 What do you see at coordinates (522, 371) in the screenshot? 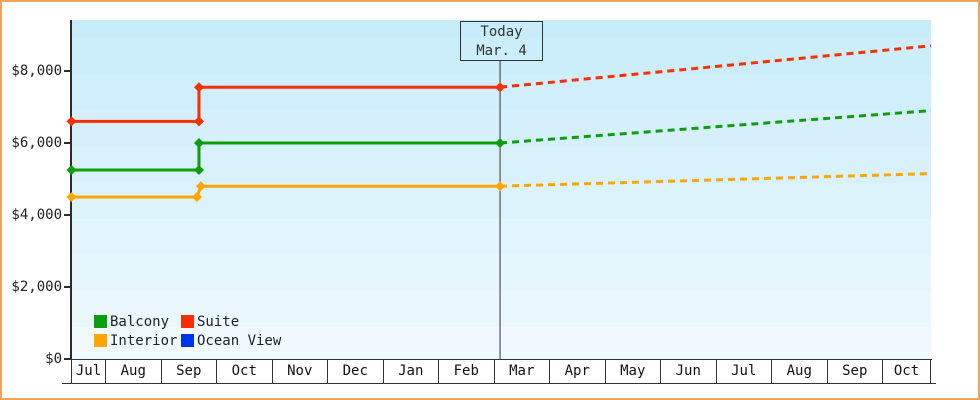
I see `month-cell-mar-8: Mar` at bounding box center [522, 371].